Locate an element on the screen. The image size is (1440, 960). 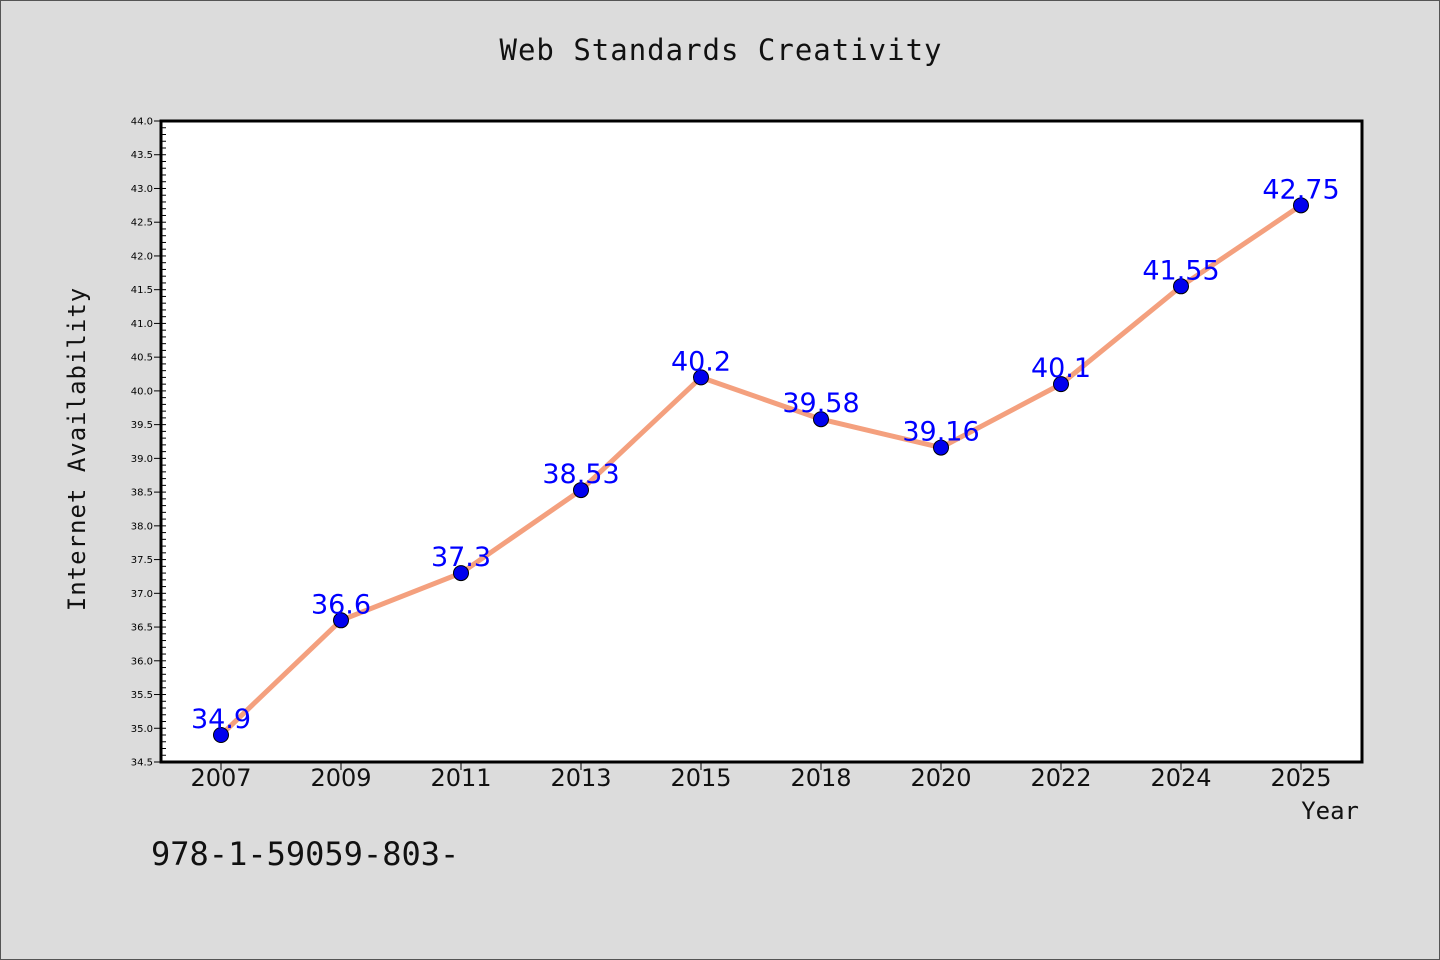
y-tick-label: 39.5 is located at coordinates (142, 425).